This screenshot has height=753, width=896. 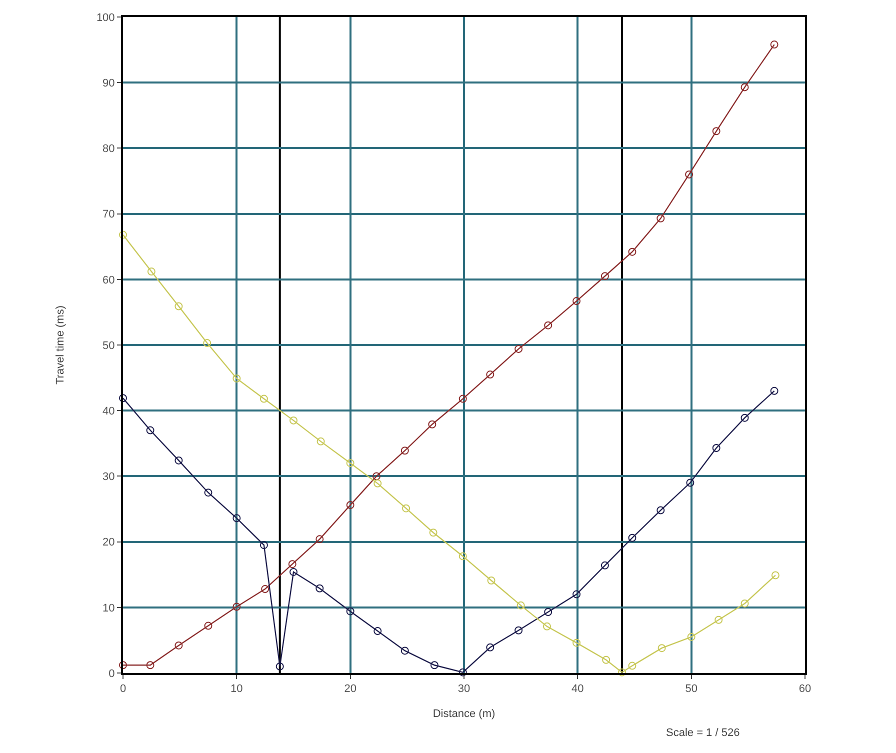 What do you see at coordinates (105, 18) in the screenshot?
I see `y-tick-label: 100` at bounding box center [105, 18].